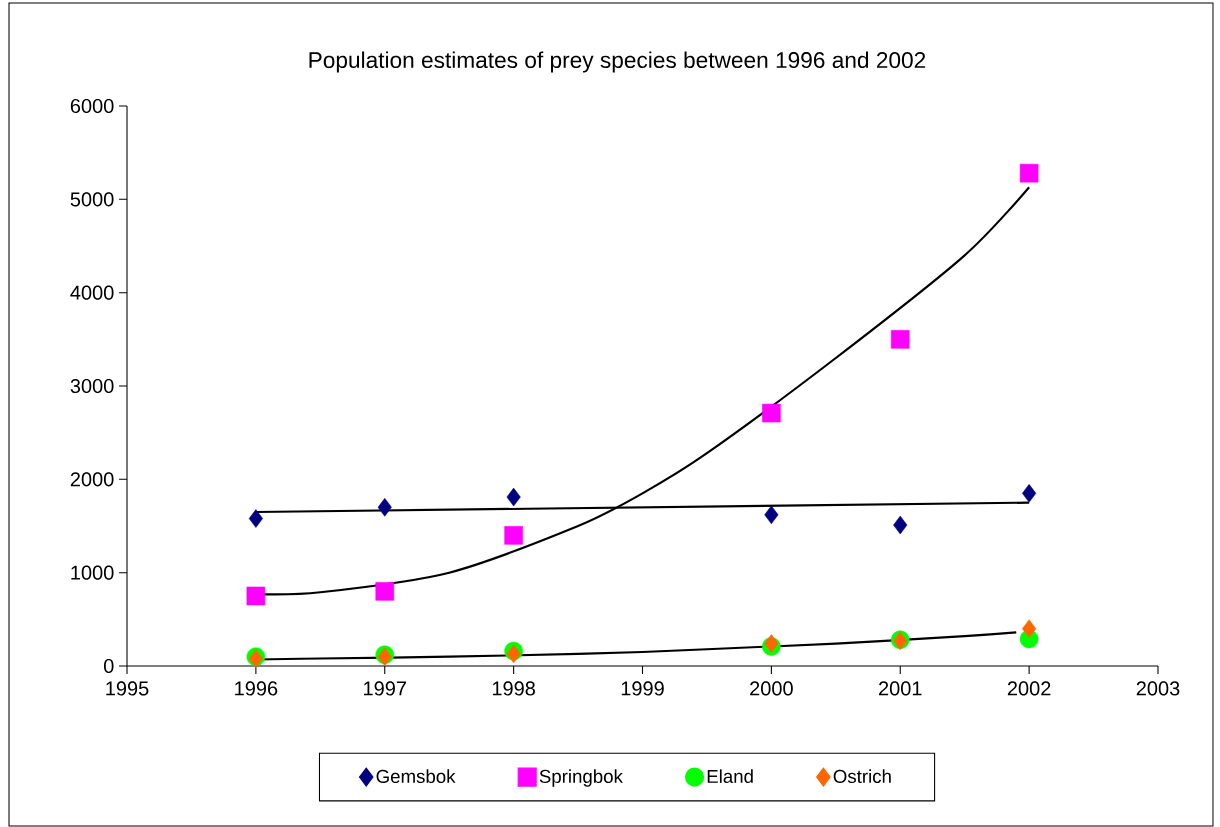 This screenshot has width=1220, height=827. Describe the element at coordinates (92, 106) in the screenshot. I see `y-tick-label: 6000` at that location.